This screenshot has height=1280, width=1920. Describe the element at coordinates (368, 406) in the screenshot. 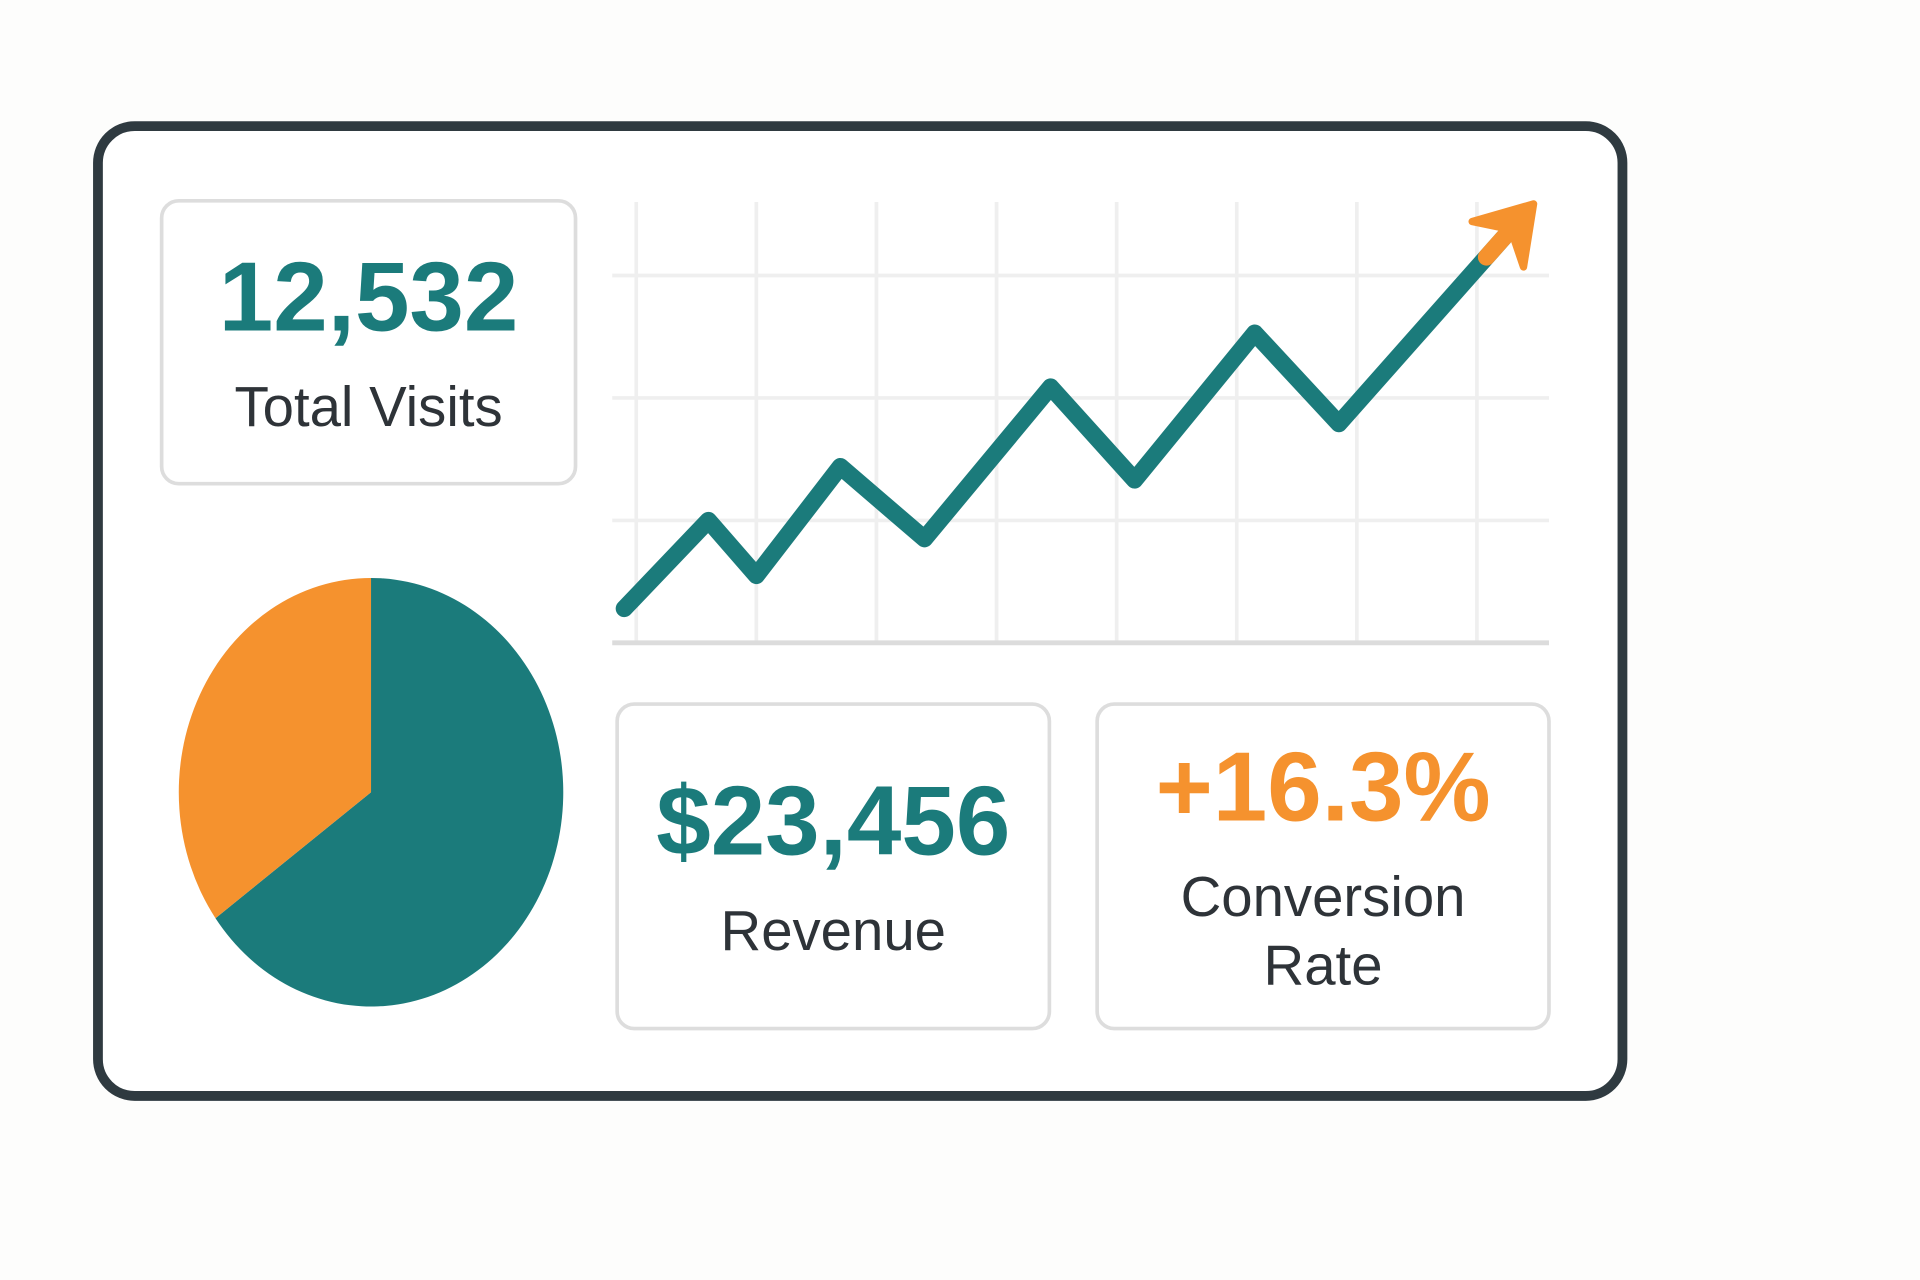

I see `kpi-label: Total Visits` at that location.